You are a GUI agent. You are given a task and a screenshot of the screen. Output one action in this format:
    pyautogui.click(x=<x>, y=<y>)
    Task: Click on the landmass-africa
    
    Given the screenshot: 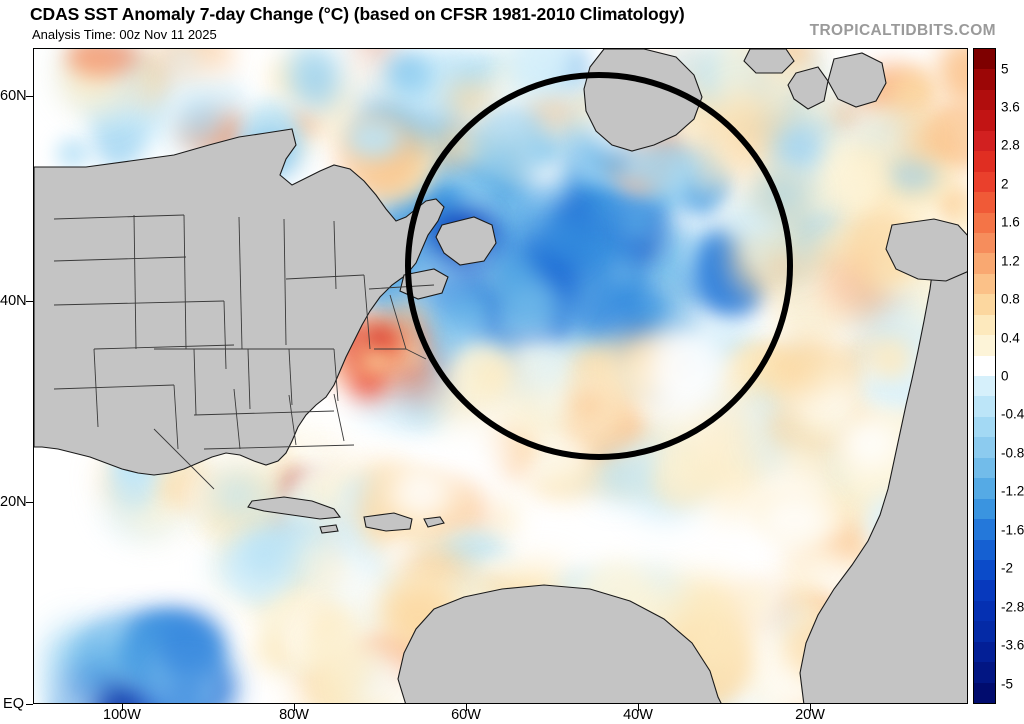 What is the action you would take?
    pyautogui.click(x=883, y=478)
    